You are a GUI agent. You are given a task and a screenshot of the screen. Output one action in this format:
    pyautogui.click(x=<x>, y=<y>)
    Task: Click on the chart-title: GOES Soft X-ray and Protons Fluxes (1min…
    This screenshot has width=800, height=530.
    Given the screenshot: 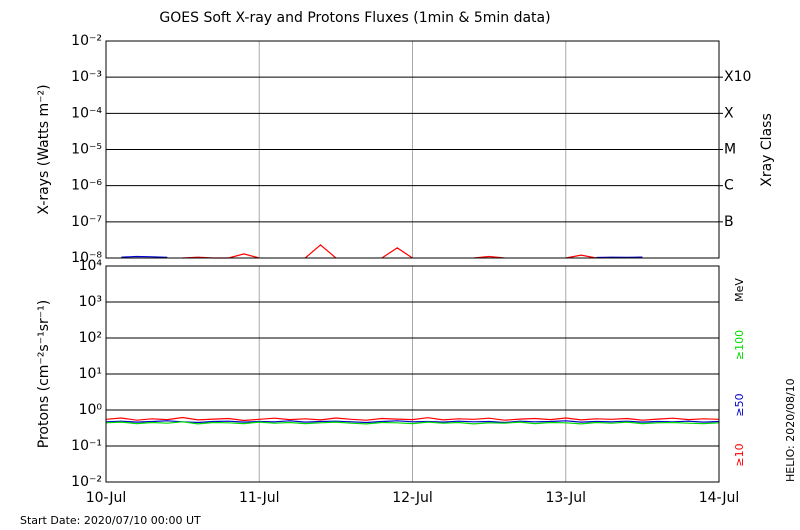 What is the action you would take?
    pyautogui.click(x=354, y=18)
    